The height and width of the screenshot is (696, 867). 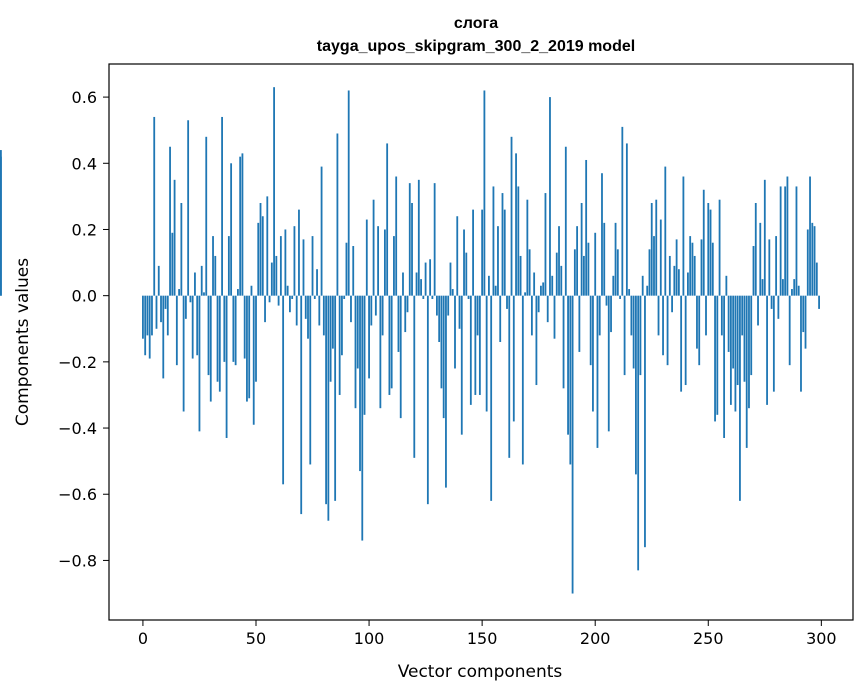 I want to click on y-tick-label: 0.2, so click(x=84, y=229).